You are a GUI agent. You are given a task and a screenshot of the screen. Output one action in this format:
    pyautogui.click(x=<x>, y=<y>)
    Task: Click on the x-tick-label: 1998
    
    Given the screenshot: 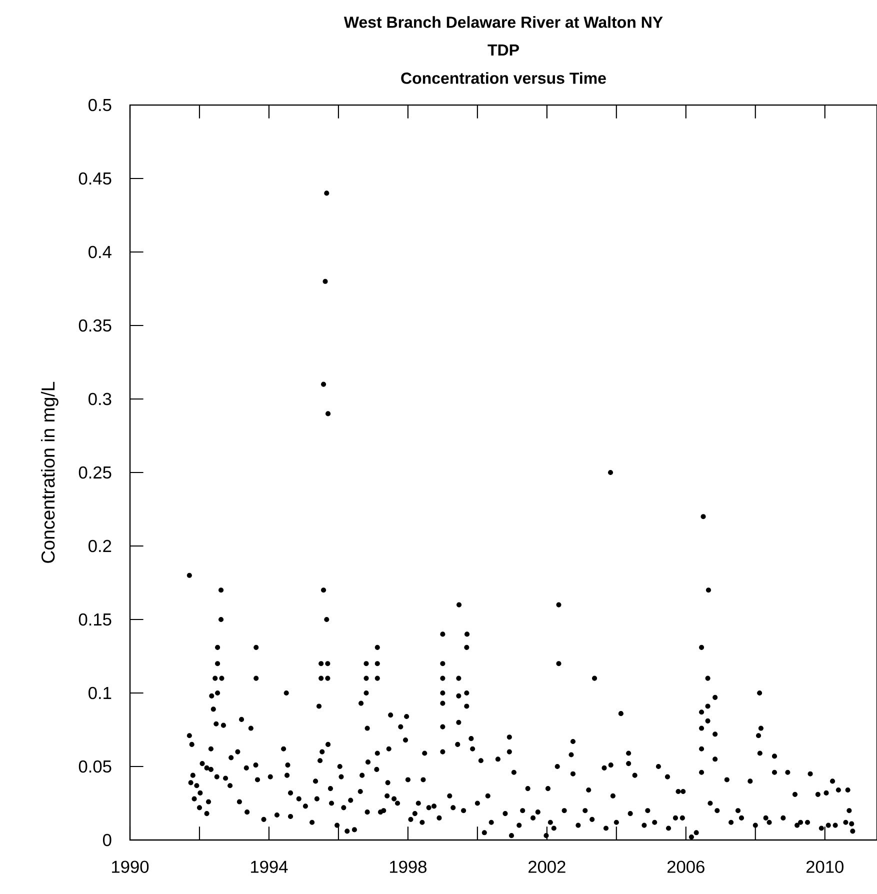 What is the action you would take?
    pyautogui.click(x=408, y=866)
    